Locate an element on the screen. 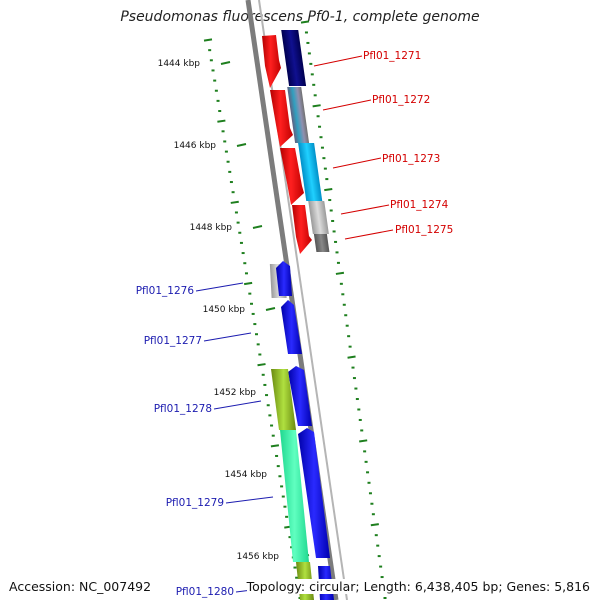 The image size is (600, 600). reverse-strand-features is located at coordinates (301, 430).